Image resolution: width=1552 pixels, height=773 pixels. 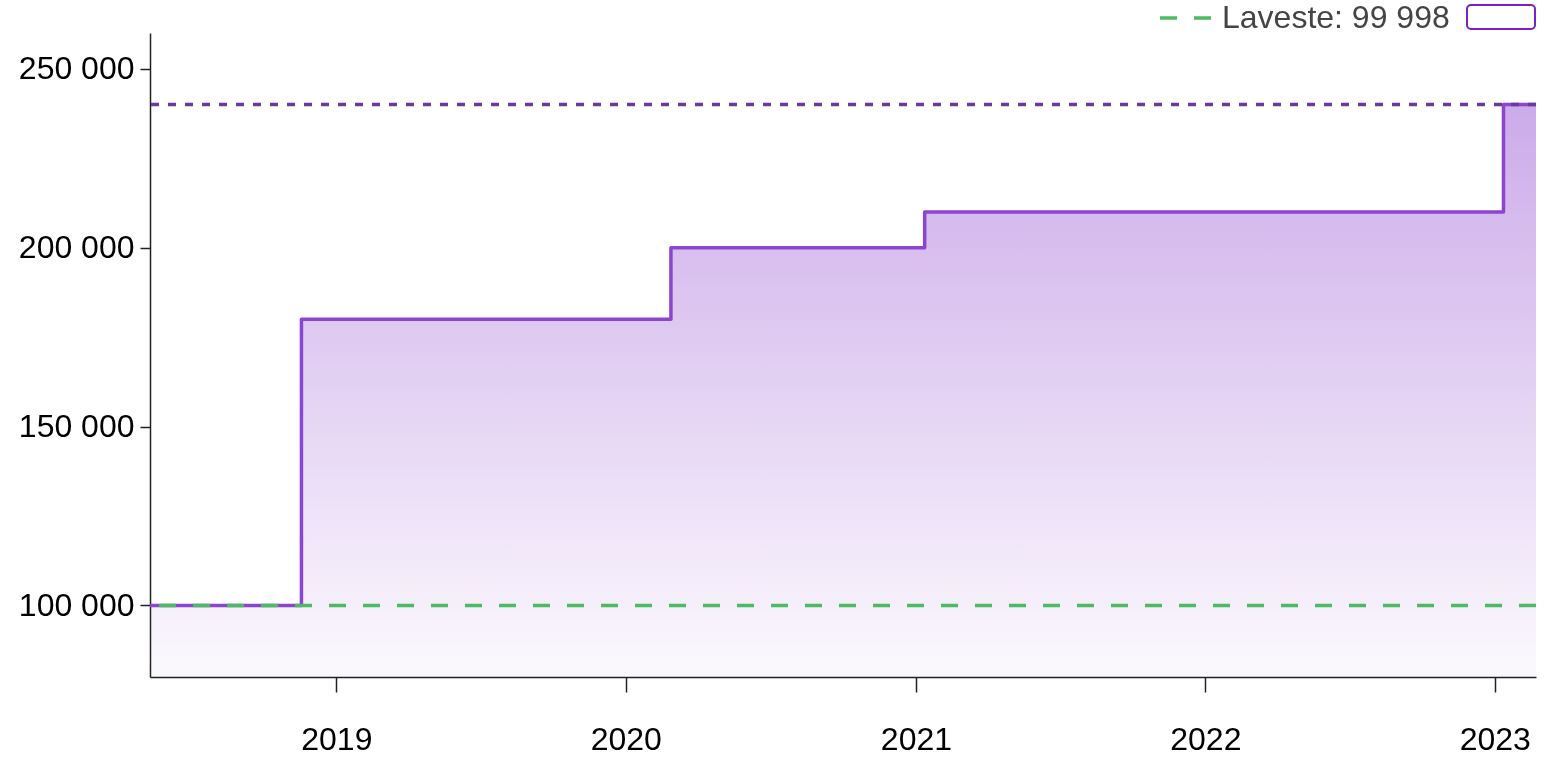 What do you see at coordinates (1336, 17) in the screenshot?
I see `legend-label: Laveste: 99 998` at bounding box center [1336, 17].